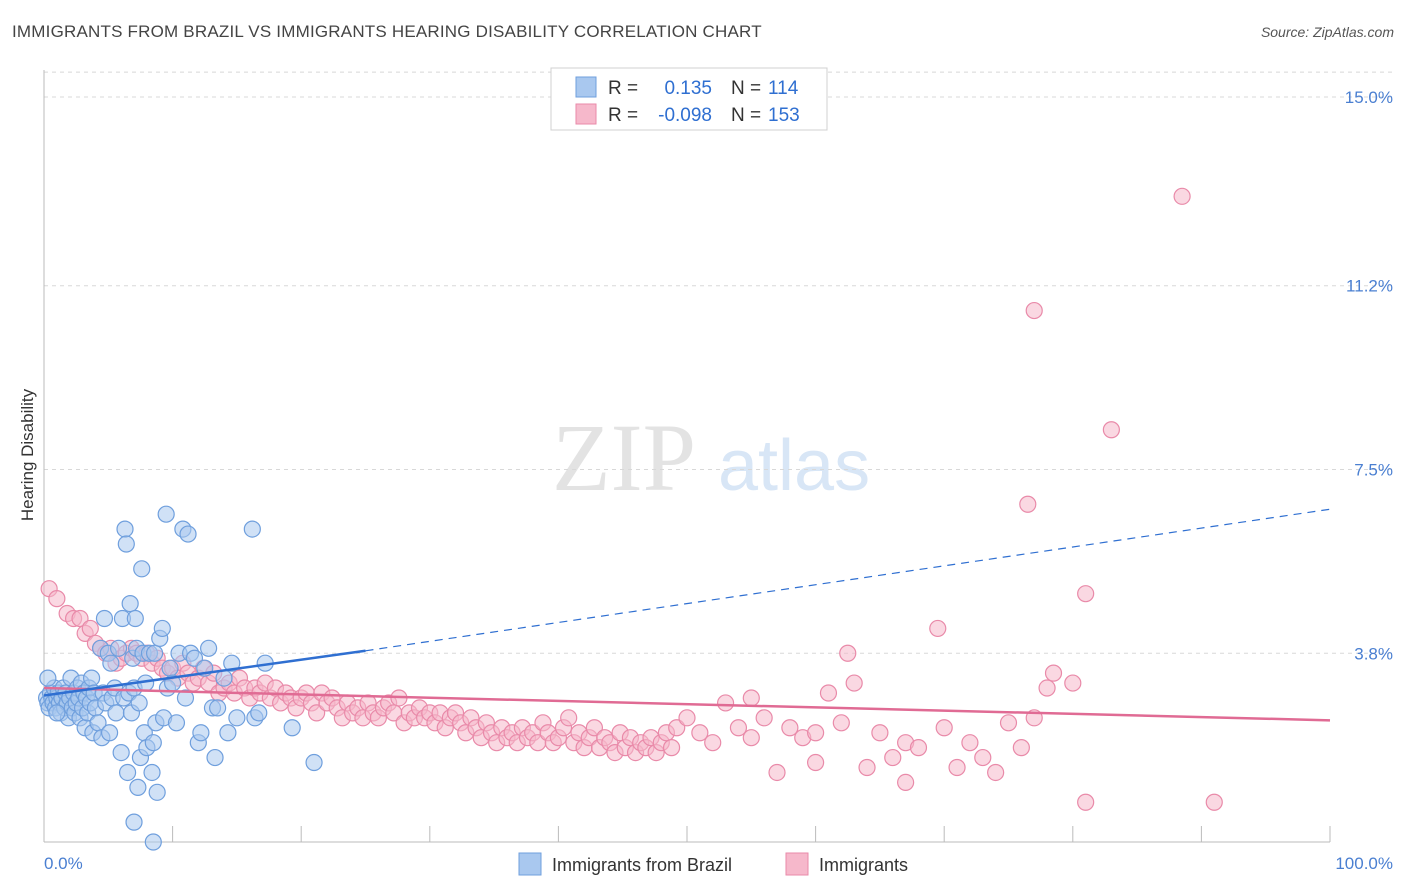 The image size is (1406, 892). I want to click on brazil-trend-extension, so click(848, 580).